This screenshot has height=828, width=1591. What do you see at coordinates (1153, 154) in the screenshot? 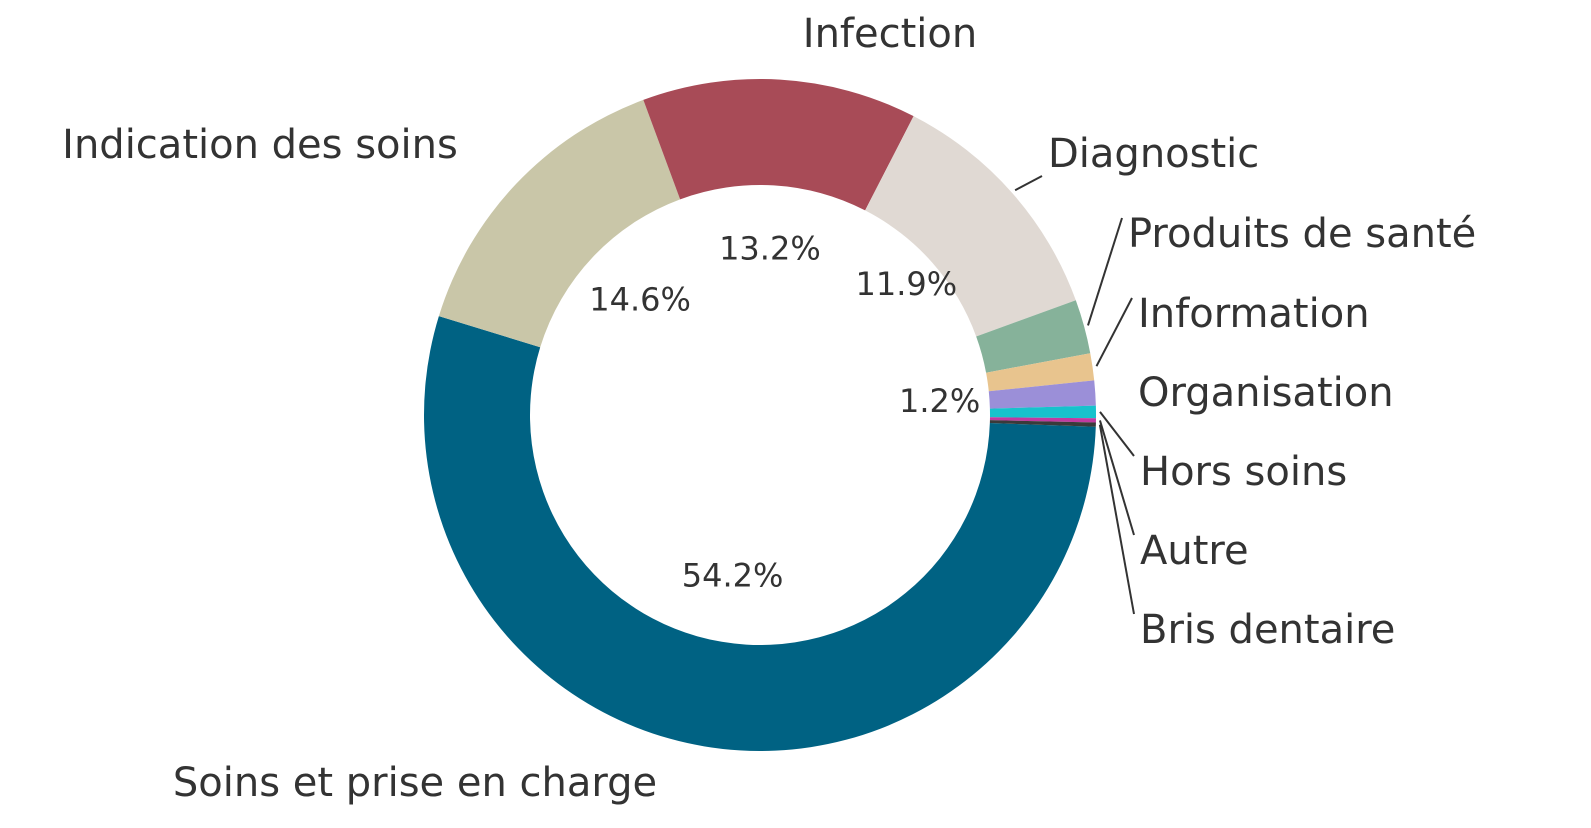
I see `category-label: Diagnostic` at bounding box center [1153, 154].